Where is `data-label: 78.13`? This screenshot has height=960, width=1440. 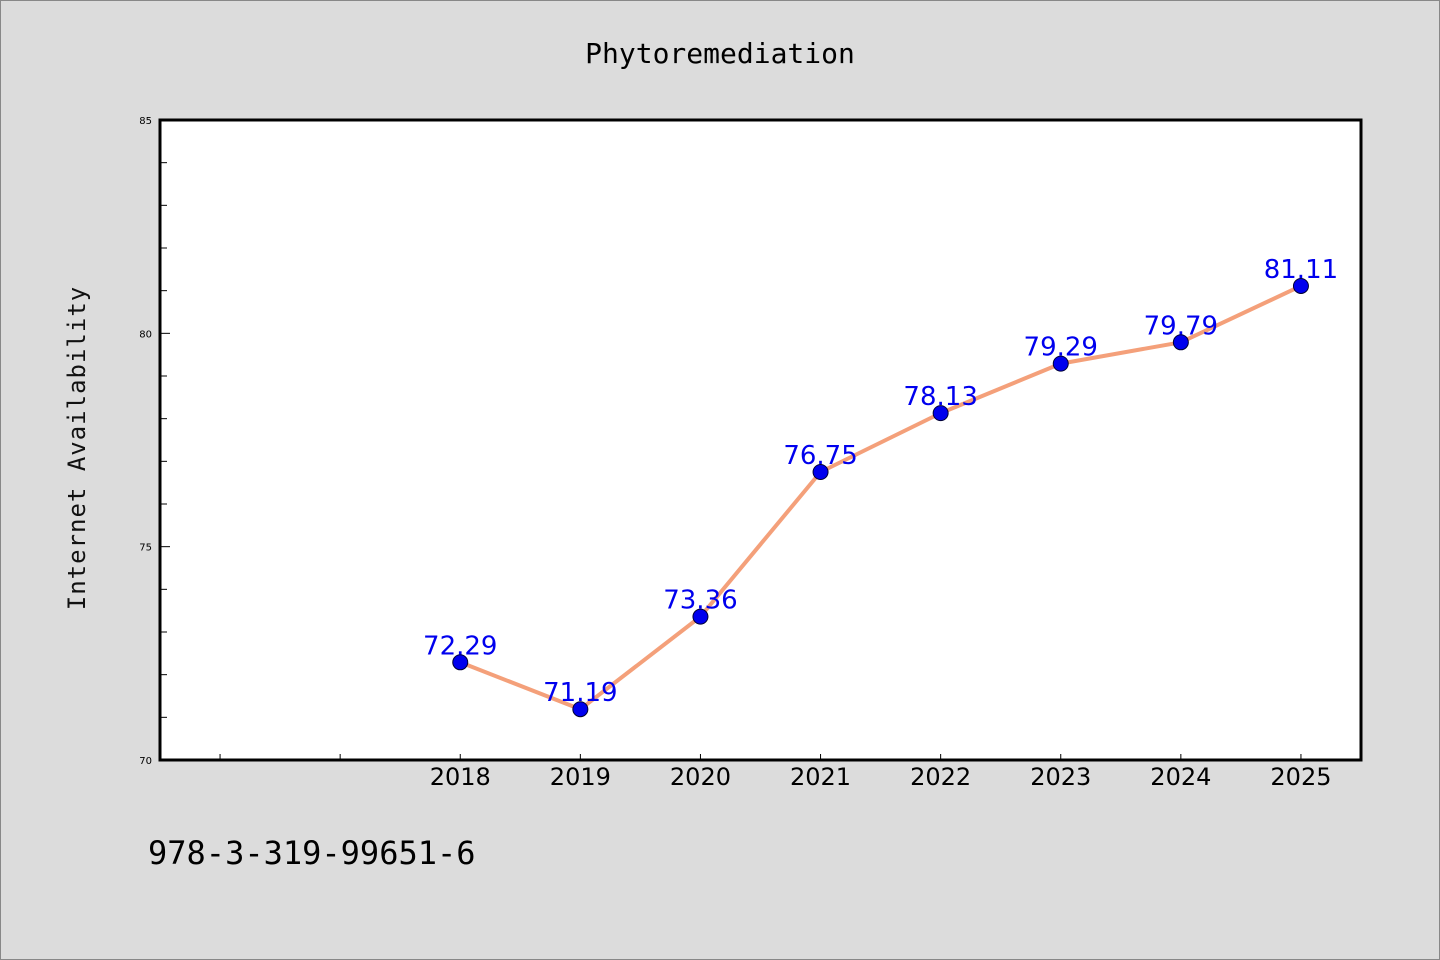
data-label: 78.13 is located at coordinates (940, 397).